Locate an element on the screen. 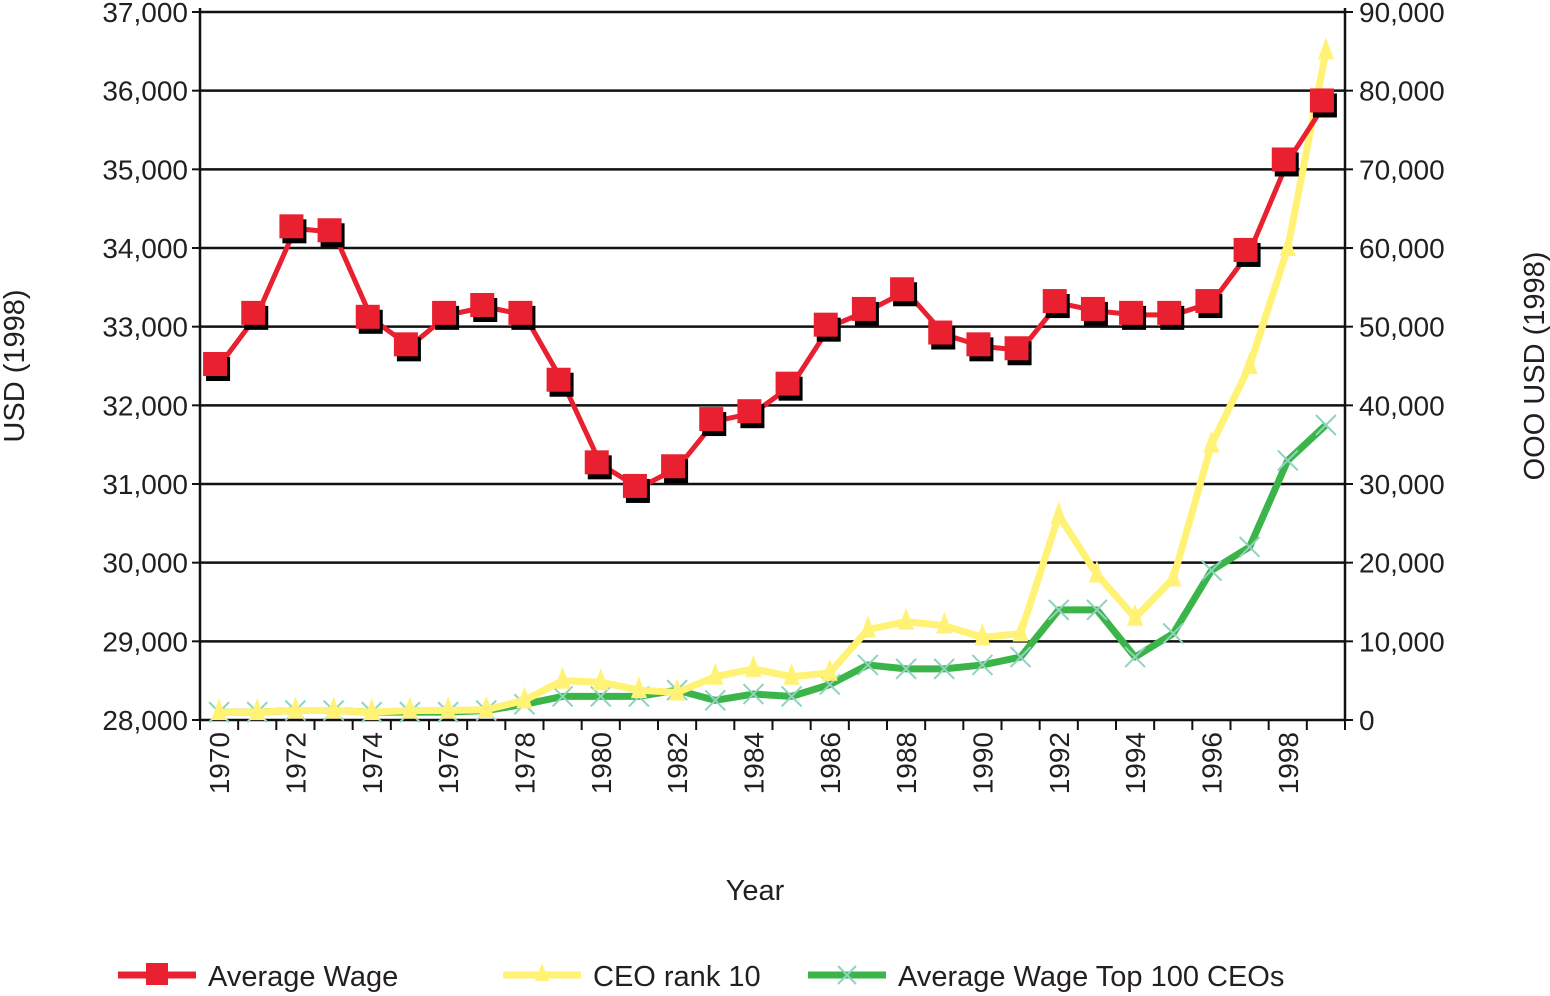 The image size is (1550, 996). y-tick-label-left: 36,000 is located at coordinates (145, 91).